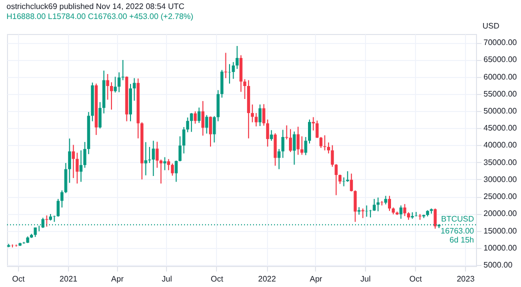 The width and height of the screenshot is (521, 287). I want to click on y-tick-label: 65000.00, so click(501, 59).